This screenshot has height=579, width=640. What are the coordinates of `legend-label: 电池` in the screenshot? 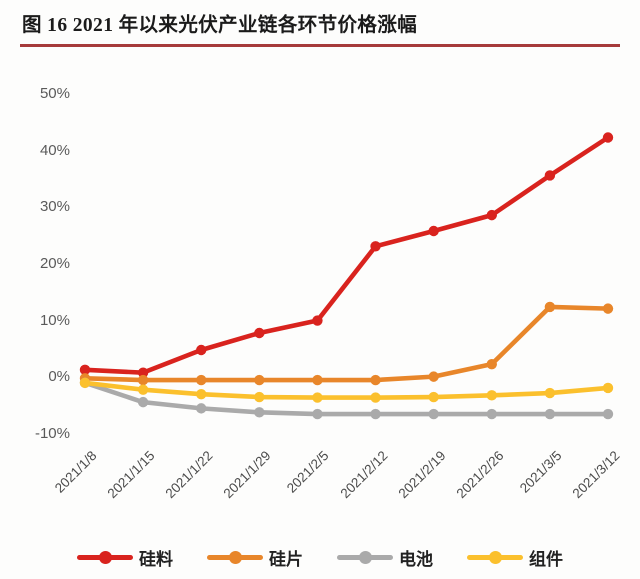 It's located at (416, 559).